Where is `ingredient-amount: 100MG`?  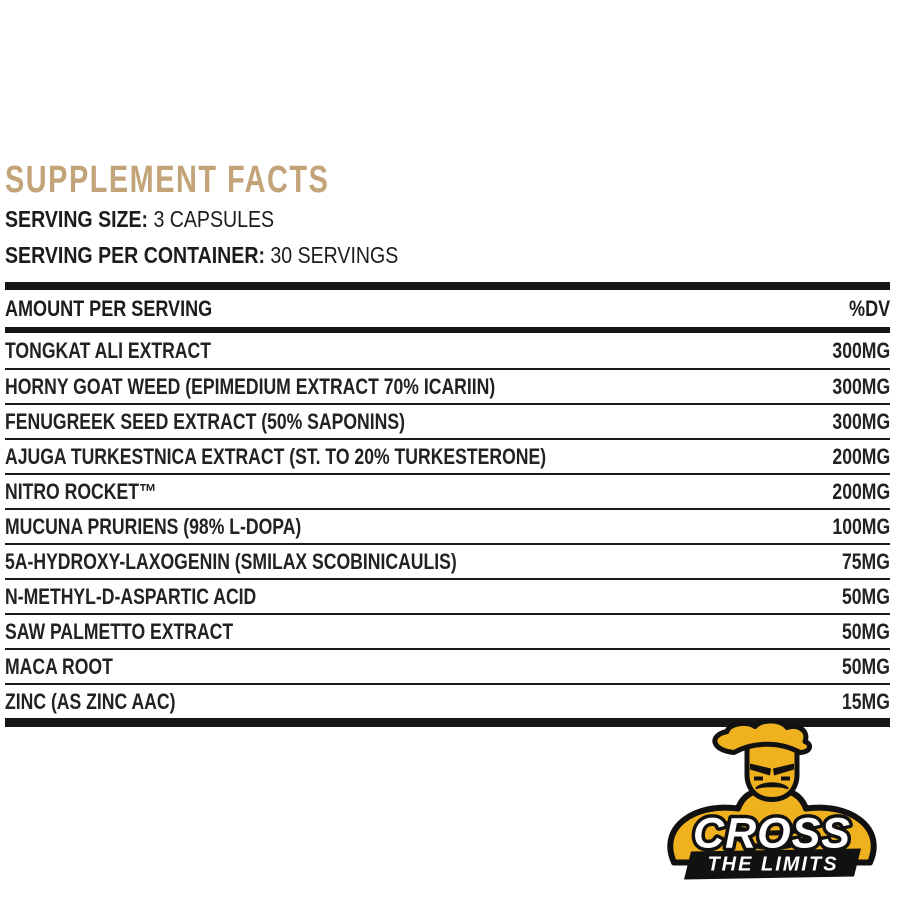
ingredient-amount: 100MG is located at coordinates (861, 526).